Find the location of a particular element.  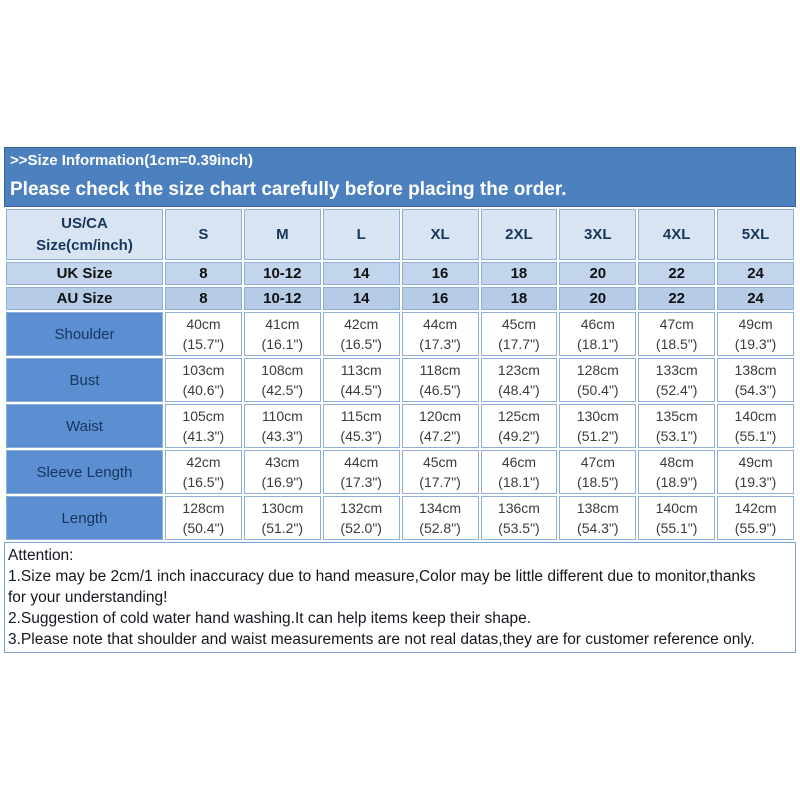

measurement-value: 142cm (55.9") is located at coordinates (755, 518).